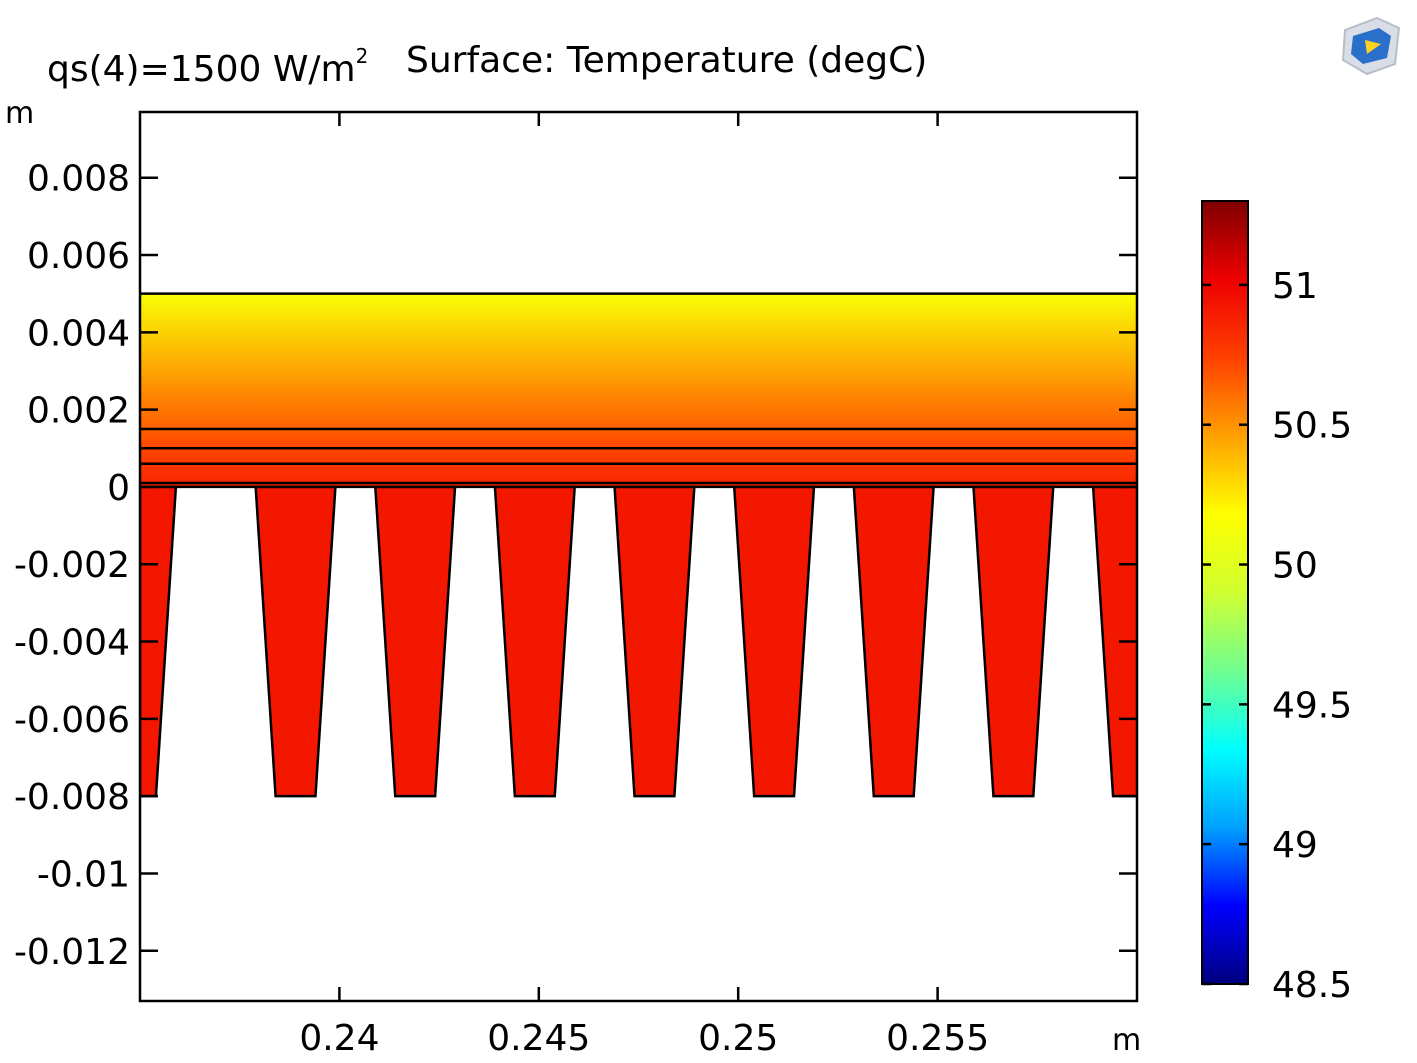  Describe the element at coordinates (201, 69) in the screenshot. I see `parameter-label-text: qs(4)=1500 W/m` at that location.